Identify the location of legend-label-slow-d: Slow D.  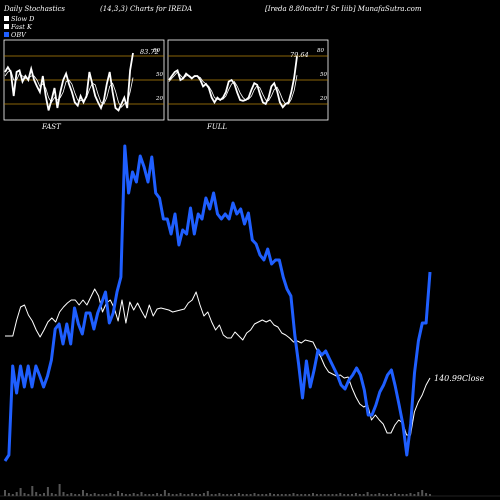
(23, 19).